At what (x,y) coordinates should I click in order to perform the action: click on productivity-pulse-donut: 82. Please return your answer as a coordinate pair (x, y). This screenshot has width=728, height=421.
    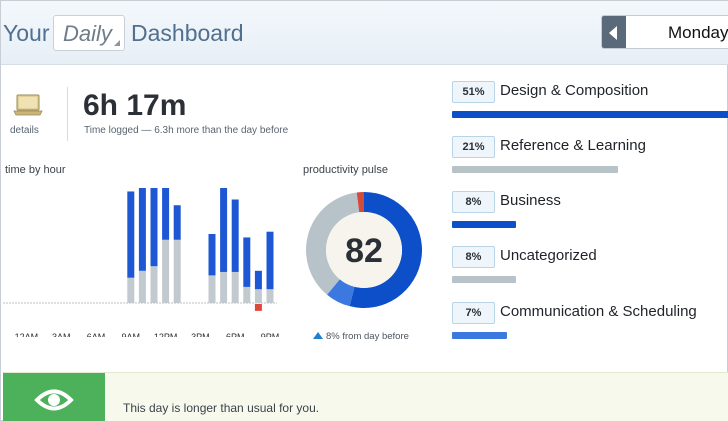
    Looking at the image, I should click on (364, 250).